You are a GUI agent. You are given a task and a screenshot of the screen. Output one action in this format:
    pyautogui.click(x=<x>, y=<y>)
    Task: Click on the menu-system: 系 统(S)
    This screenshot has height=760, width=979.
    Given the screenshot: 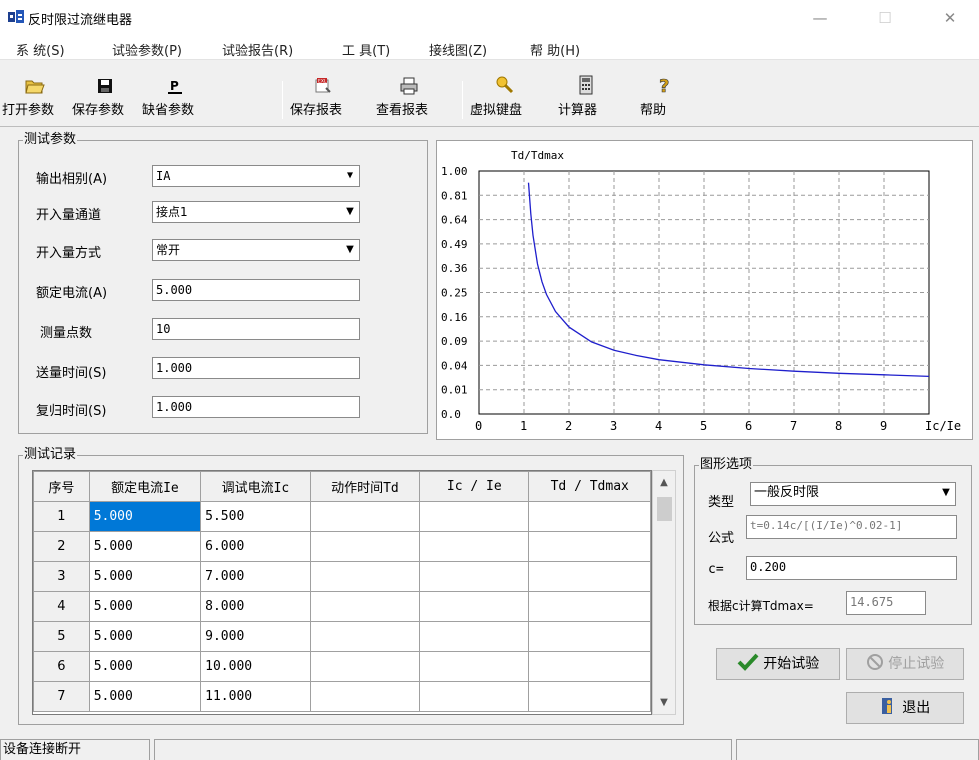 What is the action you would take?
    pyautogui.click(x=40, y=51)
    